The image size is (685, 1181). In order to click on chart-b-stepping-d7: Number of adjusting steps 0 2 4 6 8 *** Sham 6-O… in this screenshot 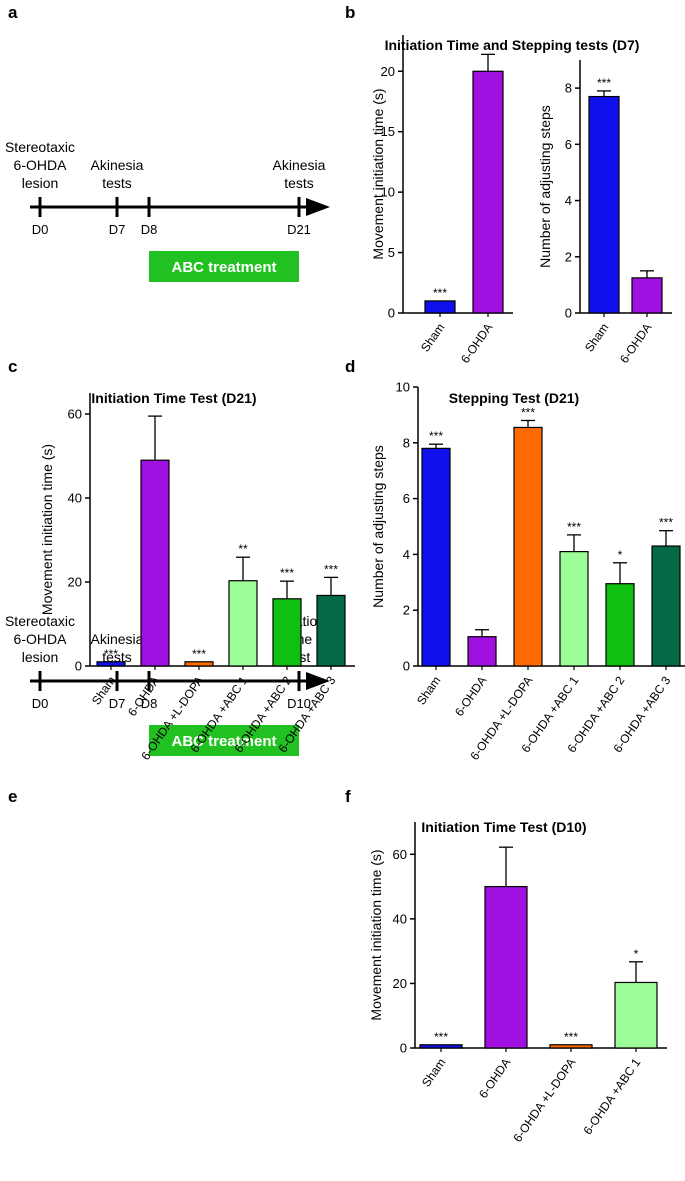, I will do `click(604, 213)`.